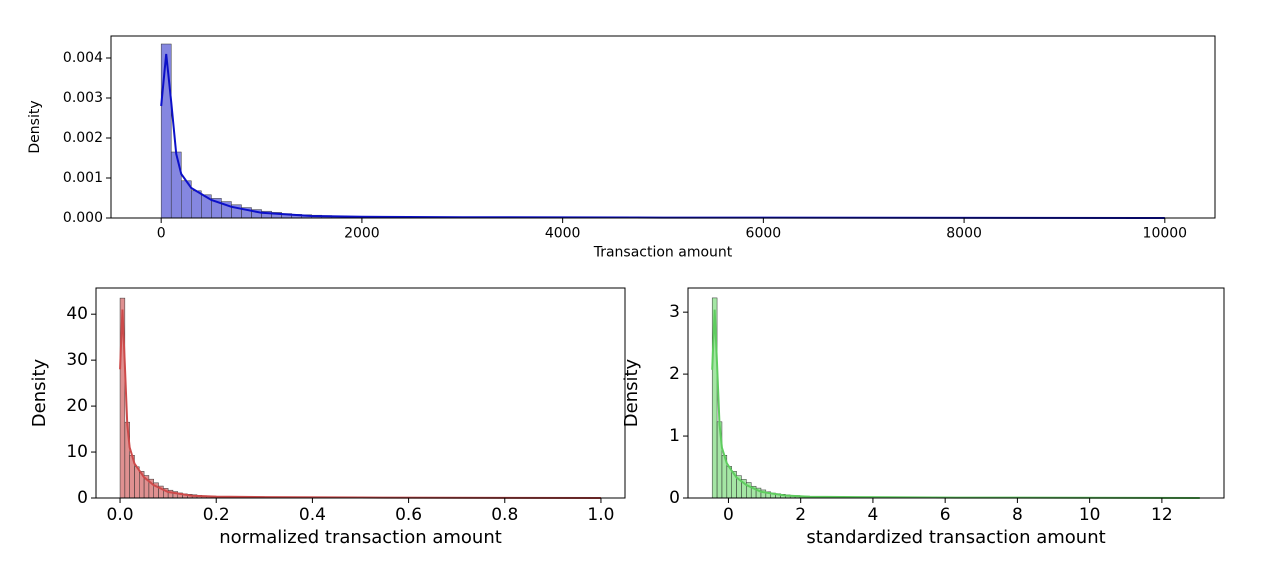  What do you see at coordinates (764, 233) in the screenshot?
I see `x-tick-label: 6000` at bounding box center [764, 233].